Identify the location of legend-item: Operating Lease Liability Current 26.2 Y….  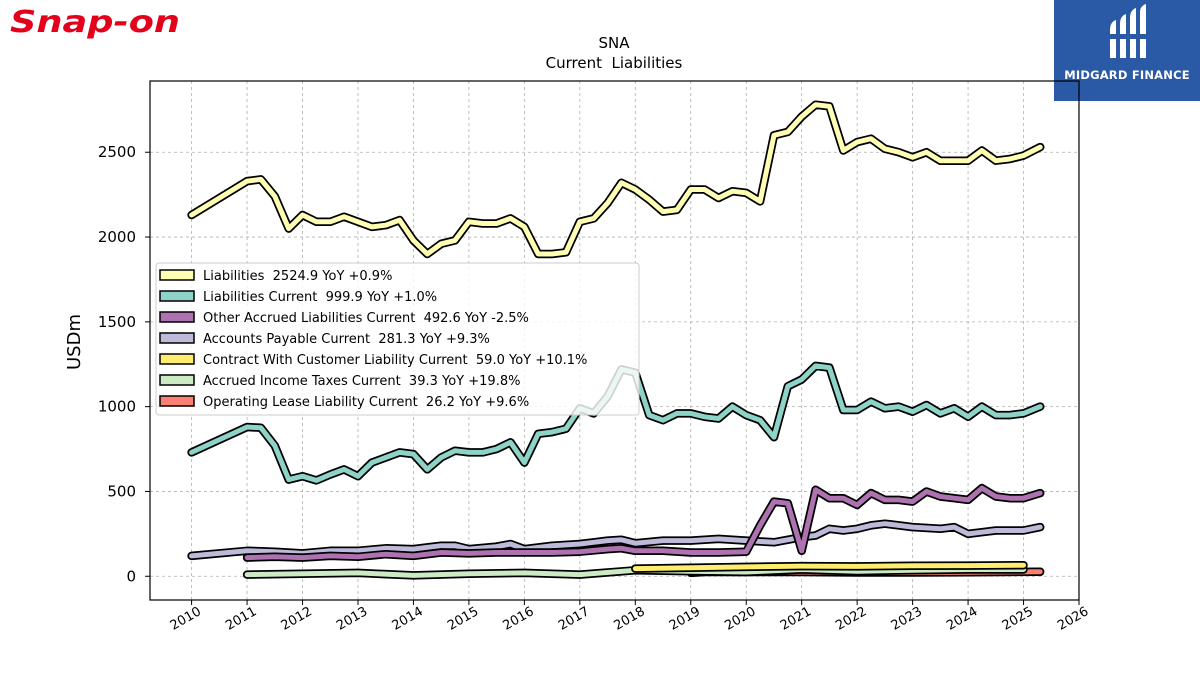
(344, 402).